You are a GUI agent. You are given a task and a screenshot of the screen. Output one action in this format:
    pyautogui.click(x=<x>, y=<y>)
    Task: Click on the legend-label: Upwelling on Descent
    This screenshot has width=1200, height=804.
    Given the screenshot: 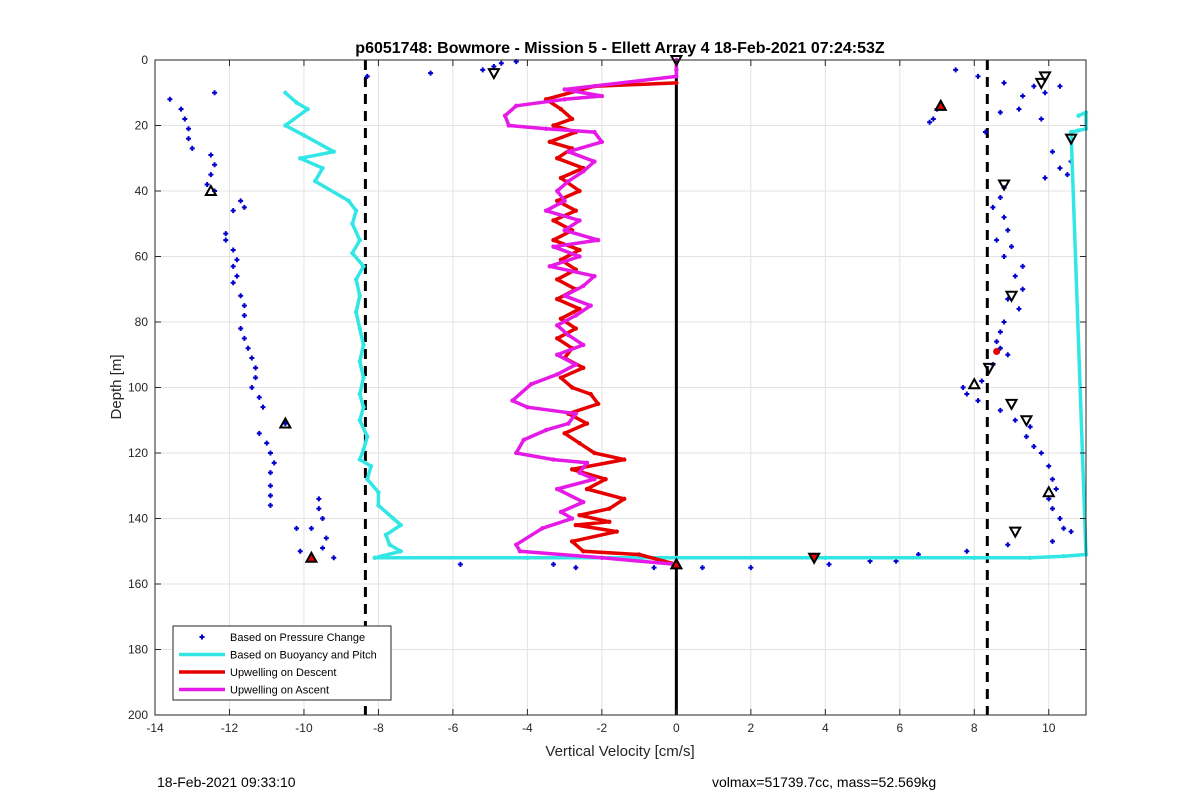 What is the action you would take?
    pyautogui.click(x=283, y=673)
    